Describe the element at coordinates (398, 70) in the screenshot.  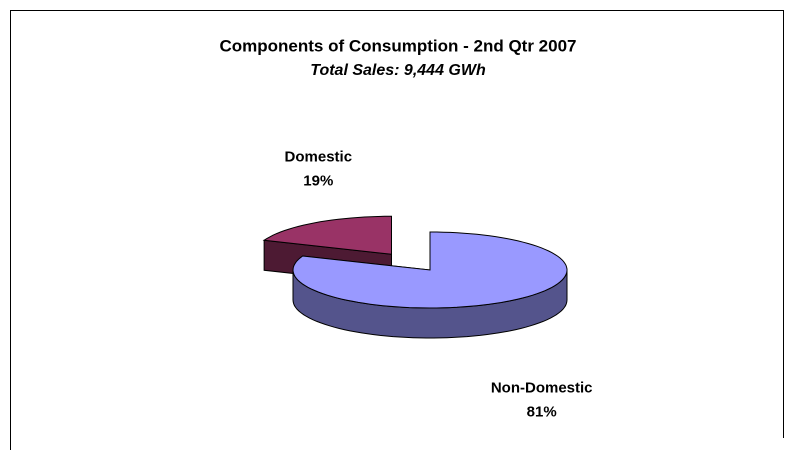
I see `chart-subtitle: Total Sales: 9,444 GWh` at that location.